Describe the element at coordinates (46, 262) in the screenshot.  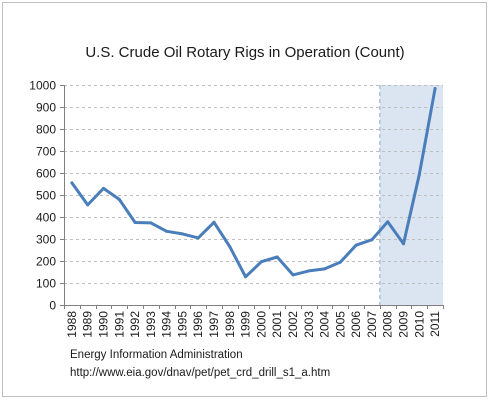
I see `y-tick-label-200: 200` at that location.